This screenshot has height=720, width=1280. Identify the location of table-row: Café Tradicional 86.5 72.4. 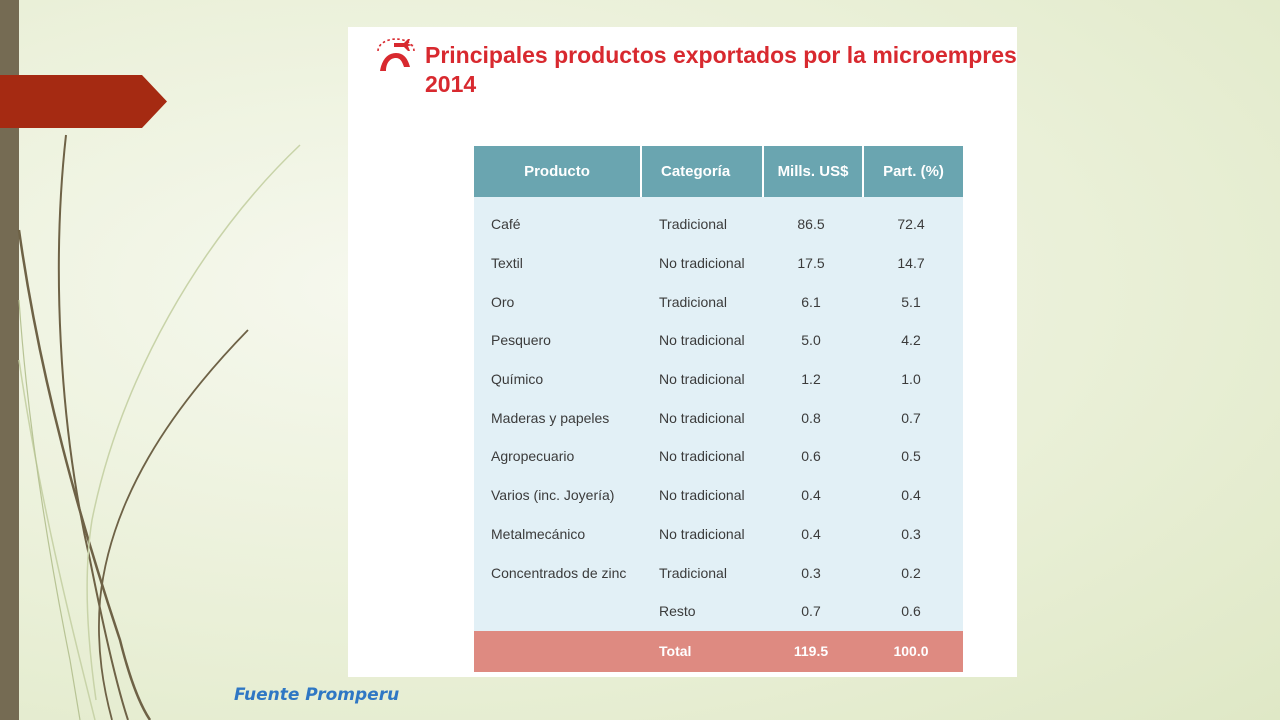
(718, 224).